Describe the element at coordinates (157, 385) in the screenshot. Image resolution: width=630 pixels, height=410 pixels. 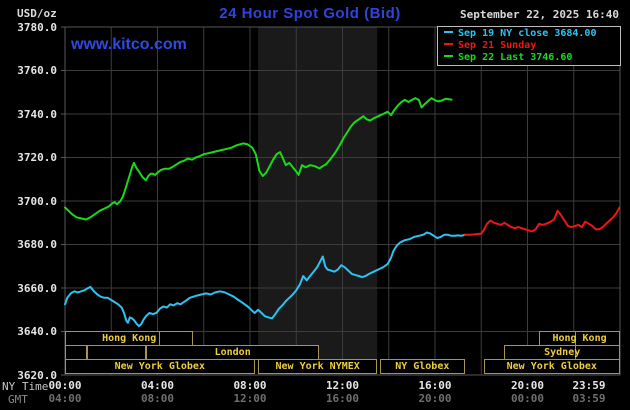
I see `x-axis-ny-label: 04:00` at that location.